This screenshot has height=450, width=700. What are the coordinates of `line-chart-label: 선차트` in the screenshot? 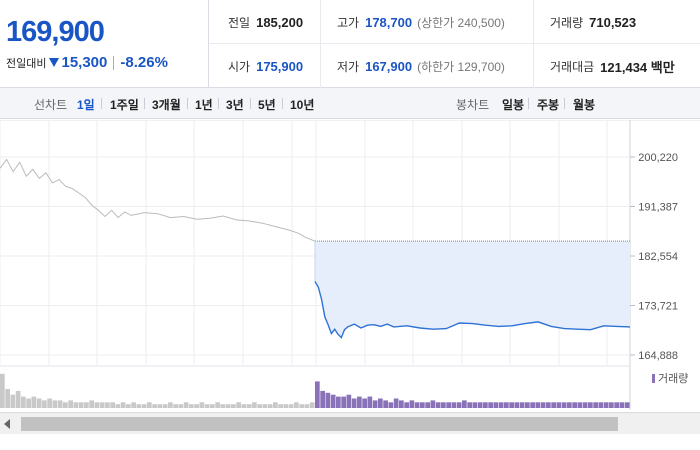 It's located at (51, 105).